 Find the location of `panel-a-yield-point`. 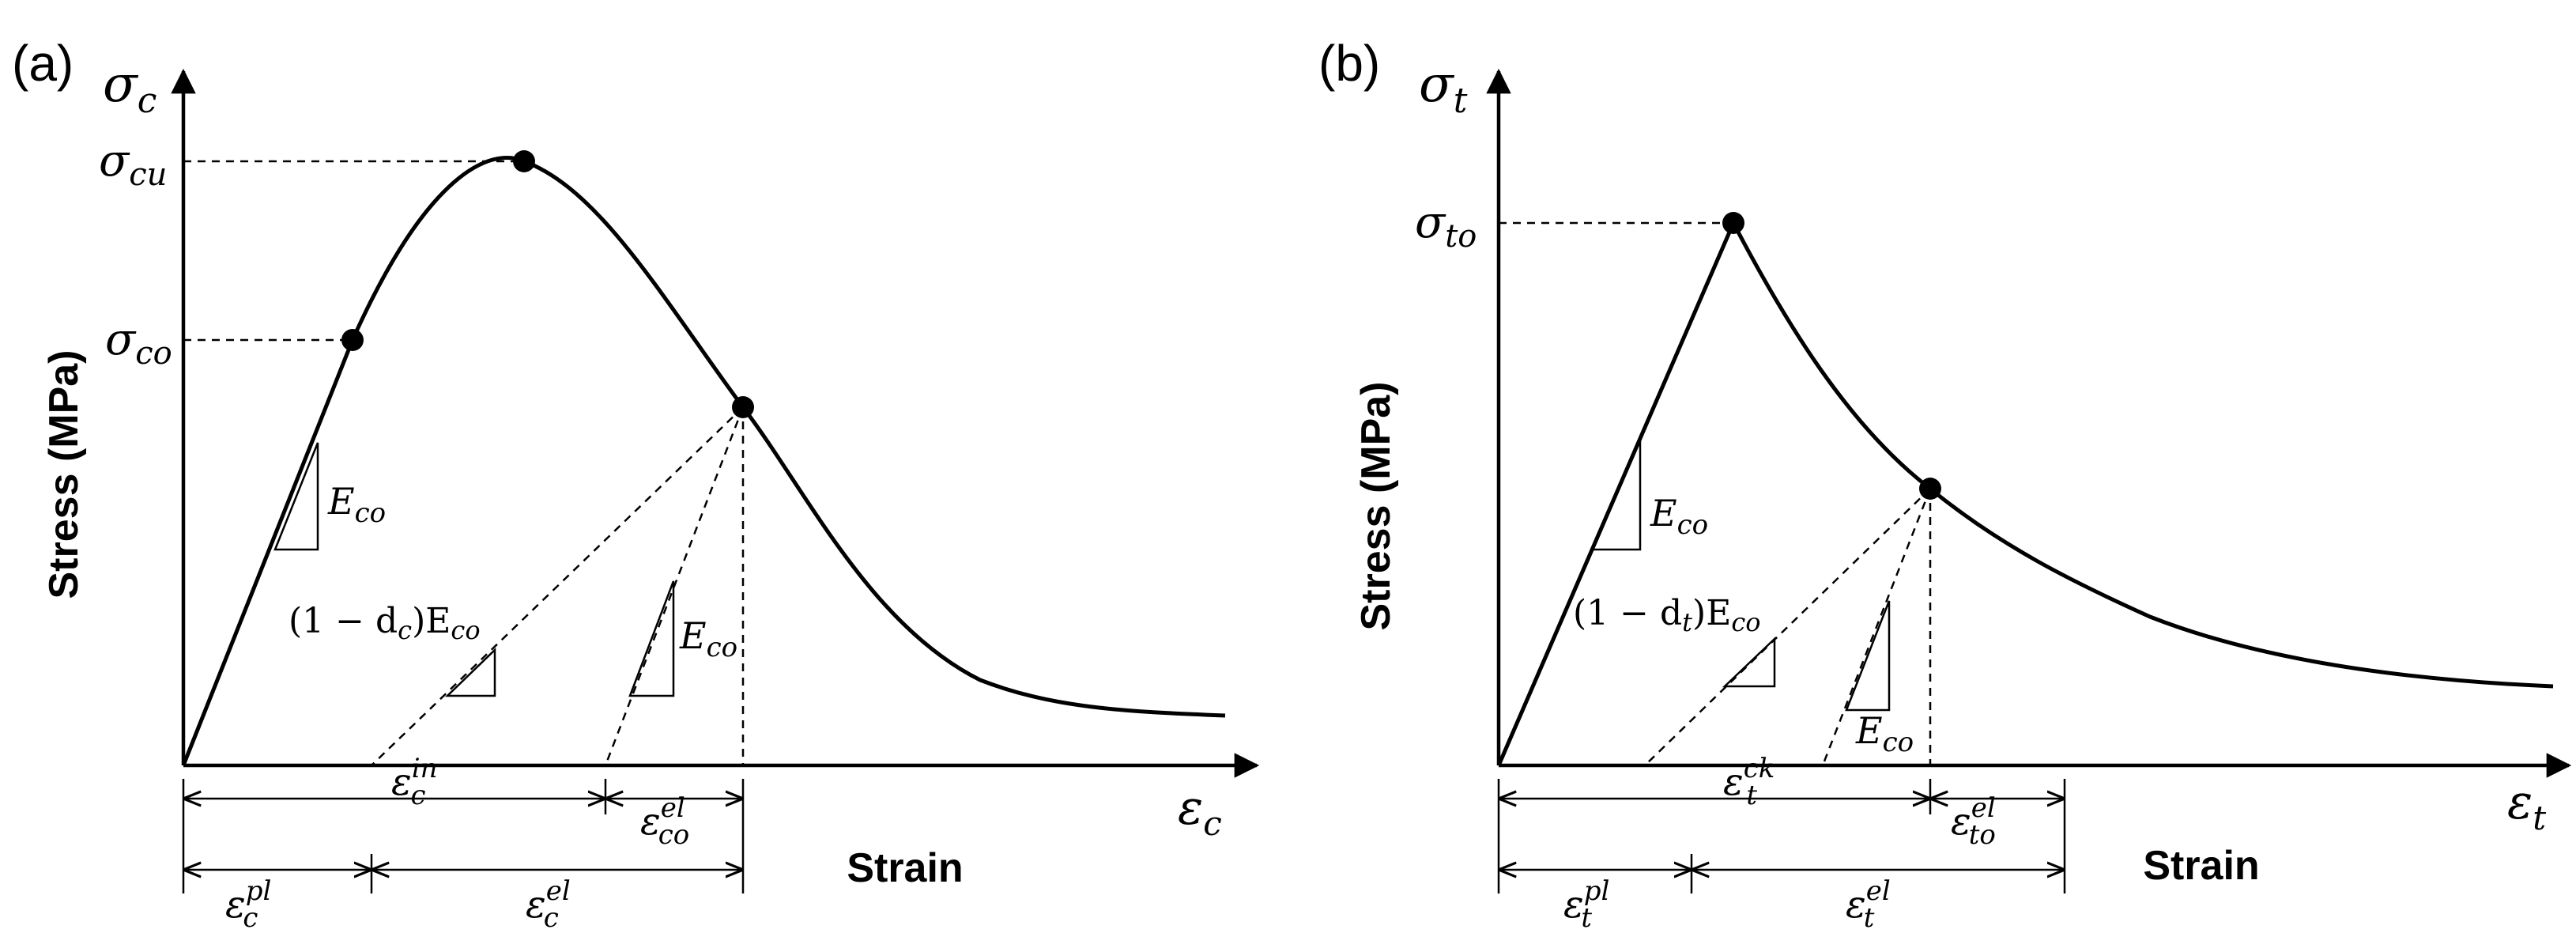

panel-a-yield-point is located at coordinates (352, 340).